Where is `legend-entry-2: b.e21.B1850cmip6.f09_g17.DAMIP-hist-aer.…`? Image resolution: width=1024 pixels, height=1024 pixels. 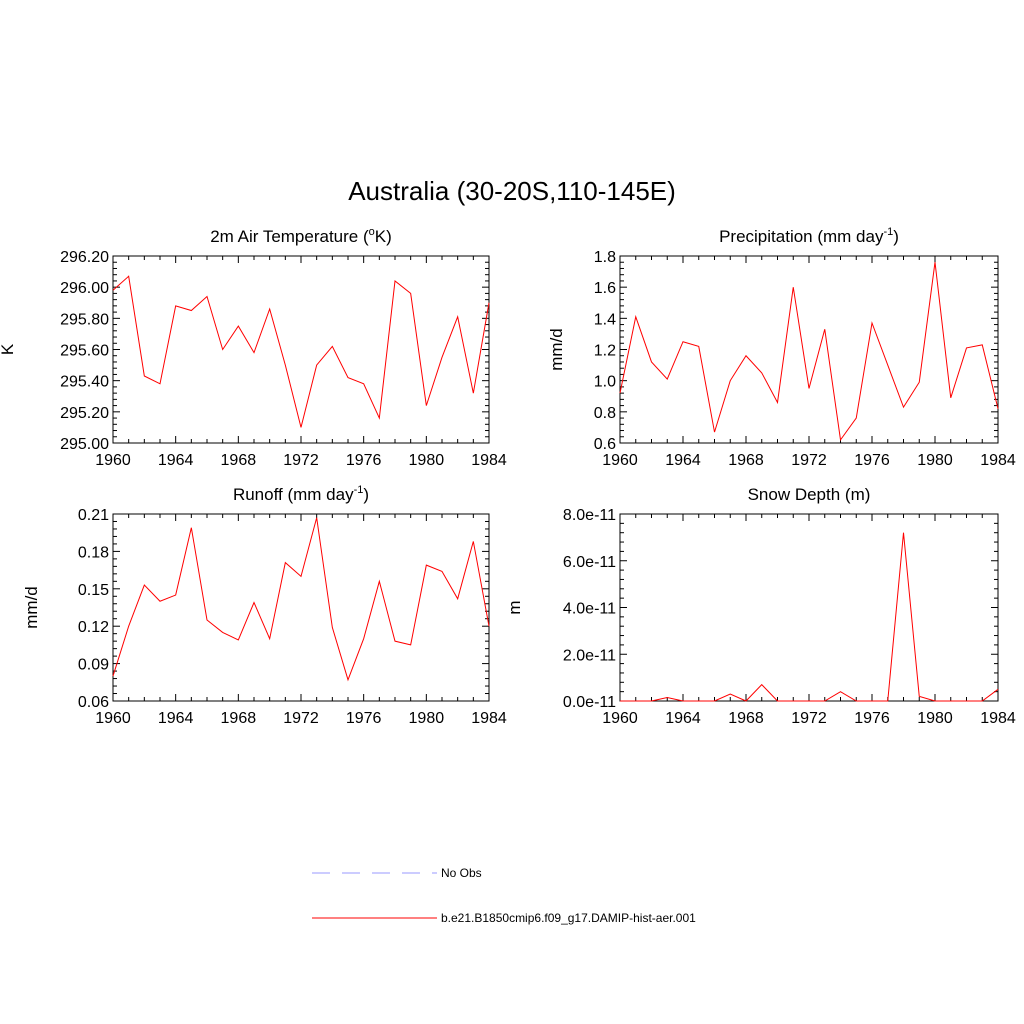 legend-entry-2: b.e21.B1850cmip6.f09_g17.DAMIP-hist-aer.… is located at coordinates (504, 918).